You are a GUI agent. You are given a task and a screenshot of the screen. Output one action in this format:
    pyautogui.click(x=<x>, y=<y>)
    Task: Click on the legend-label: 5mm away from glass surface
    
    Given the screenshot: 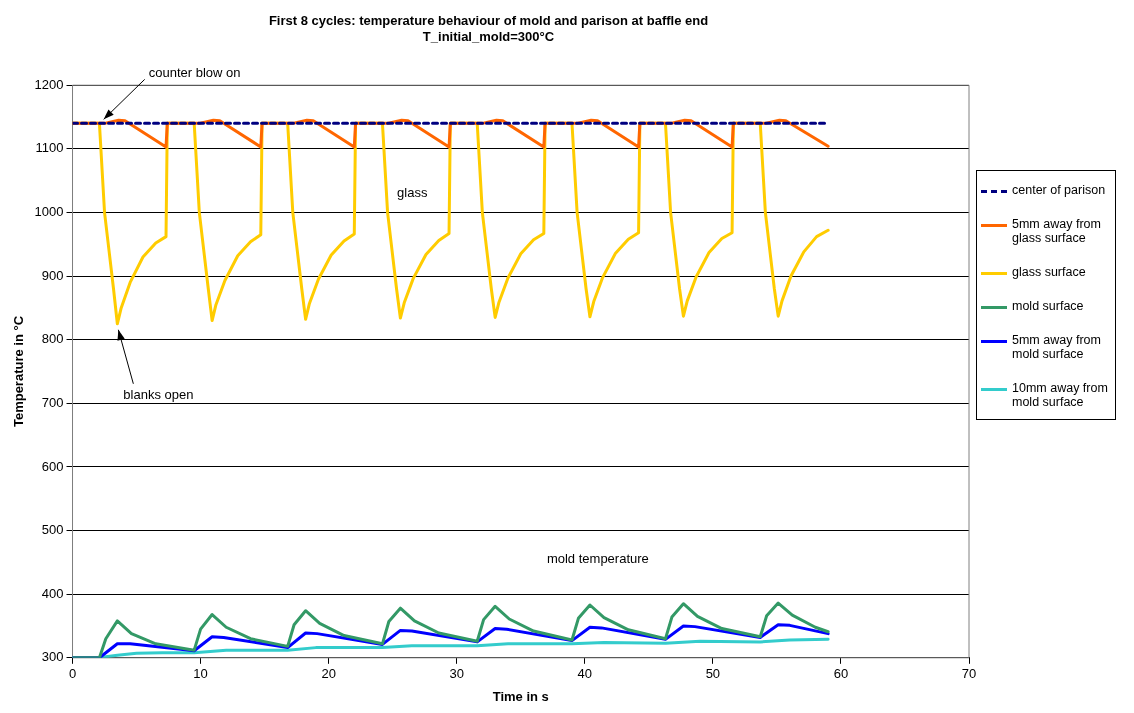 What is the action you would take?
    pyautogui.click(x=1057, y=231)
    